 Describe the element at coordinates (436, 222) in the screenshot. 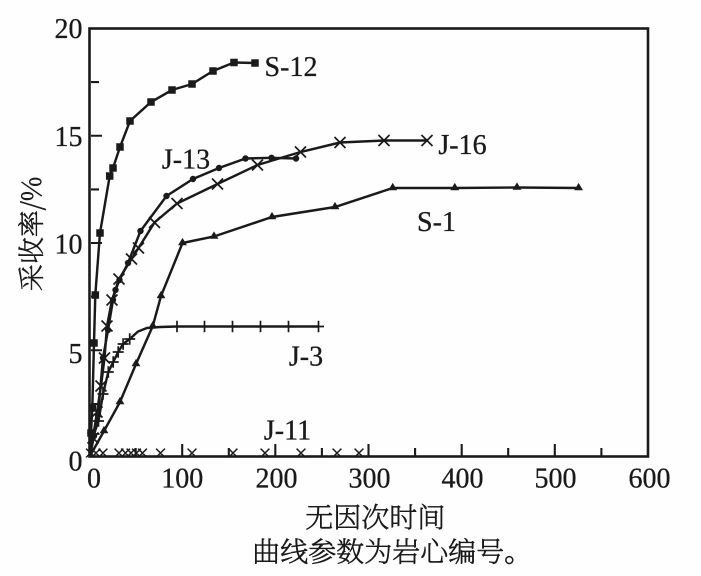

I see `svg-text: S-1` at that location.